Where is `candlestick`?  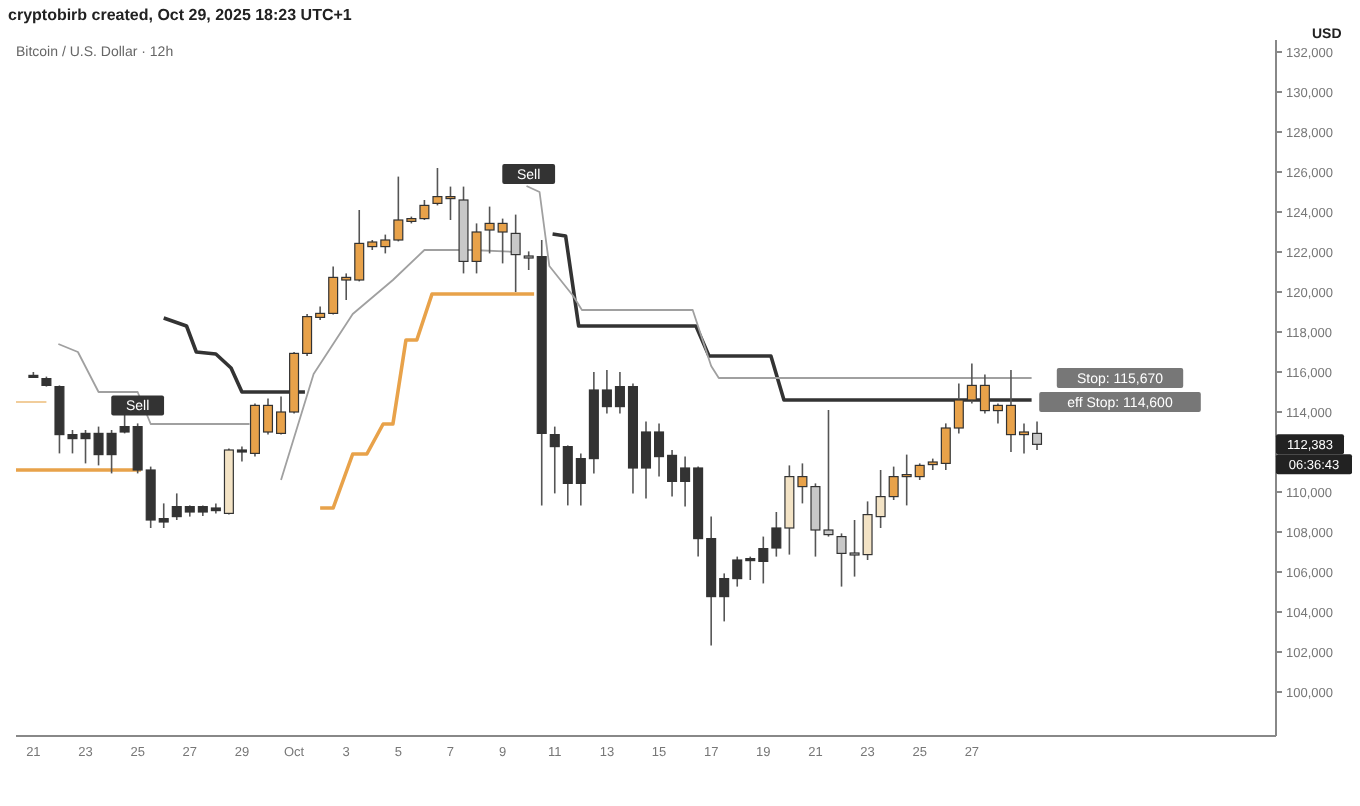 candlestick is located at coordinates (515, 253).